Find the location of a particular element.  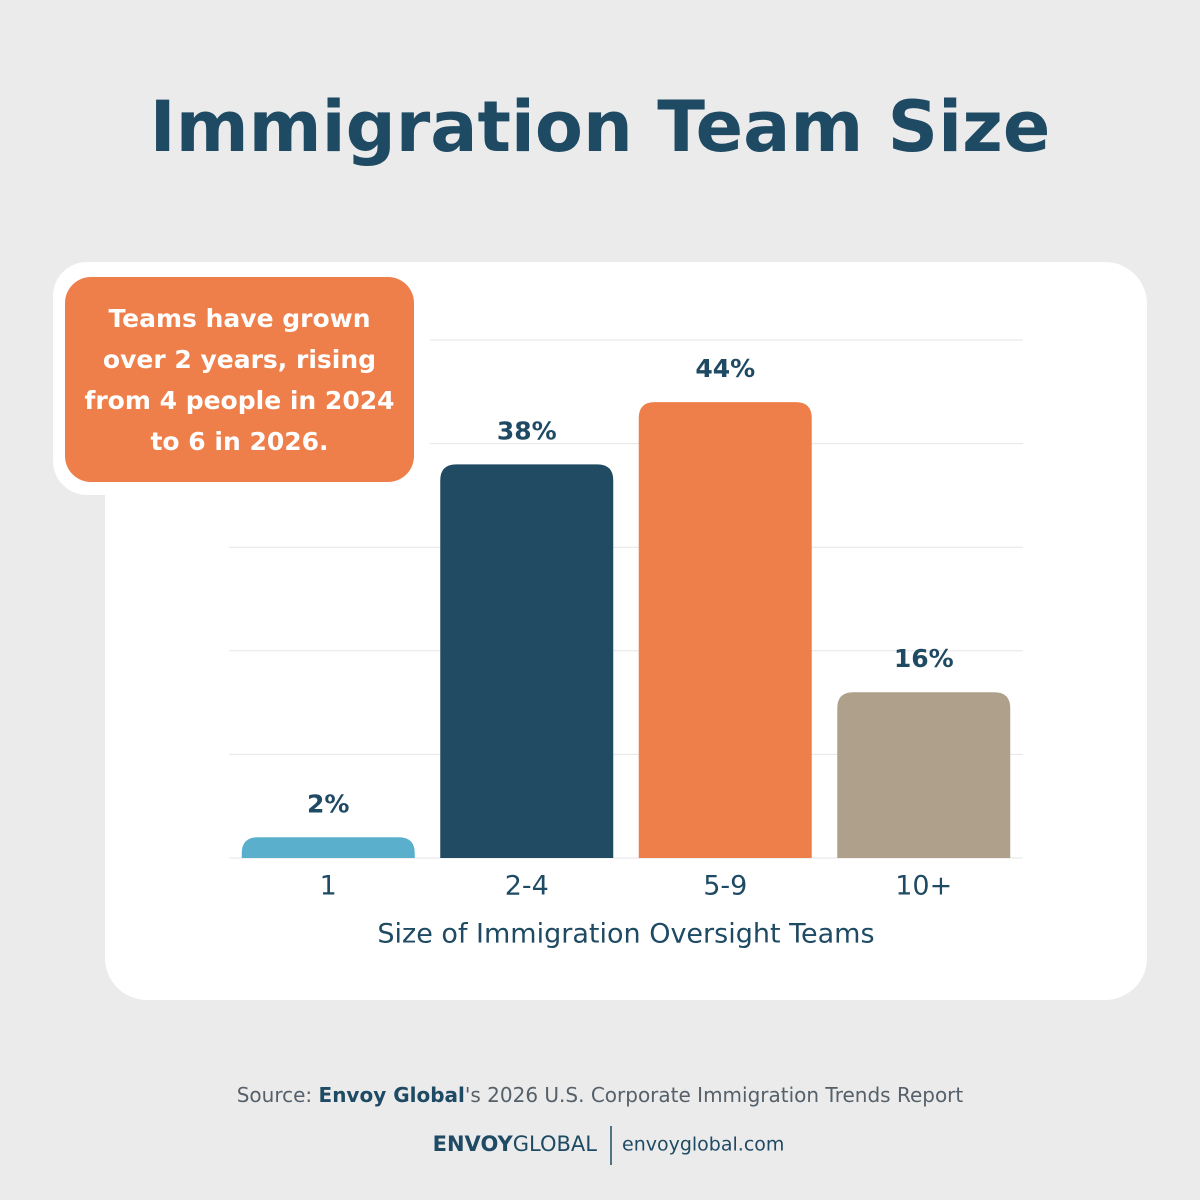

x-tick-label: 1 is located at coordinates (328, 886).